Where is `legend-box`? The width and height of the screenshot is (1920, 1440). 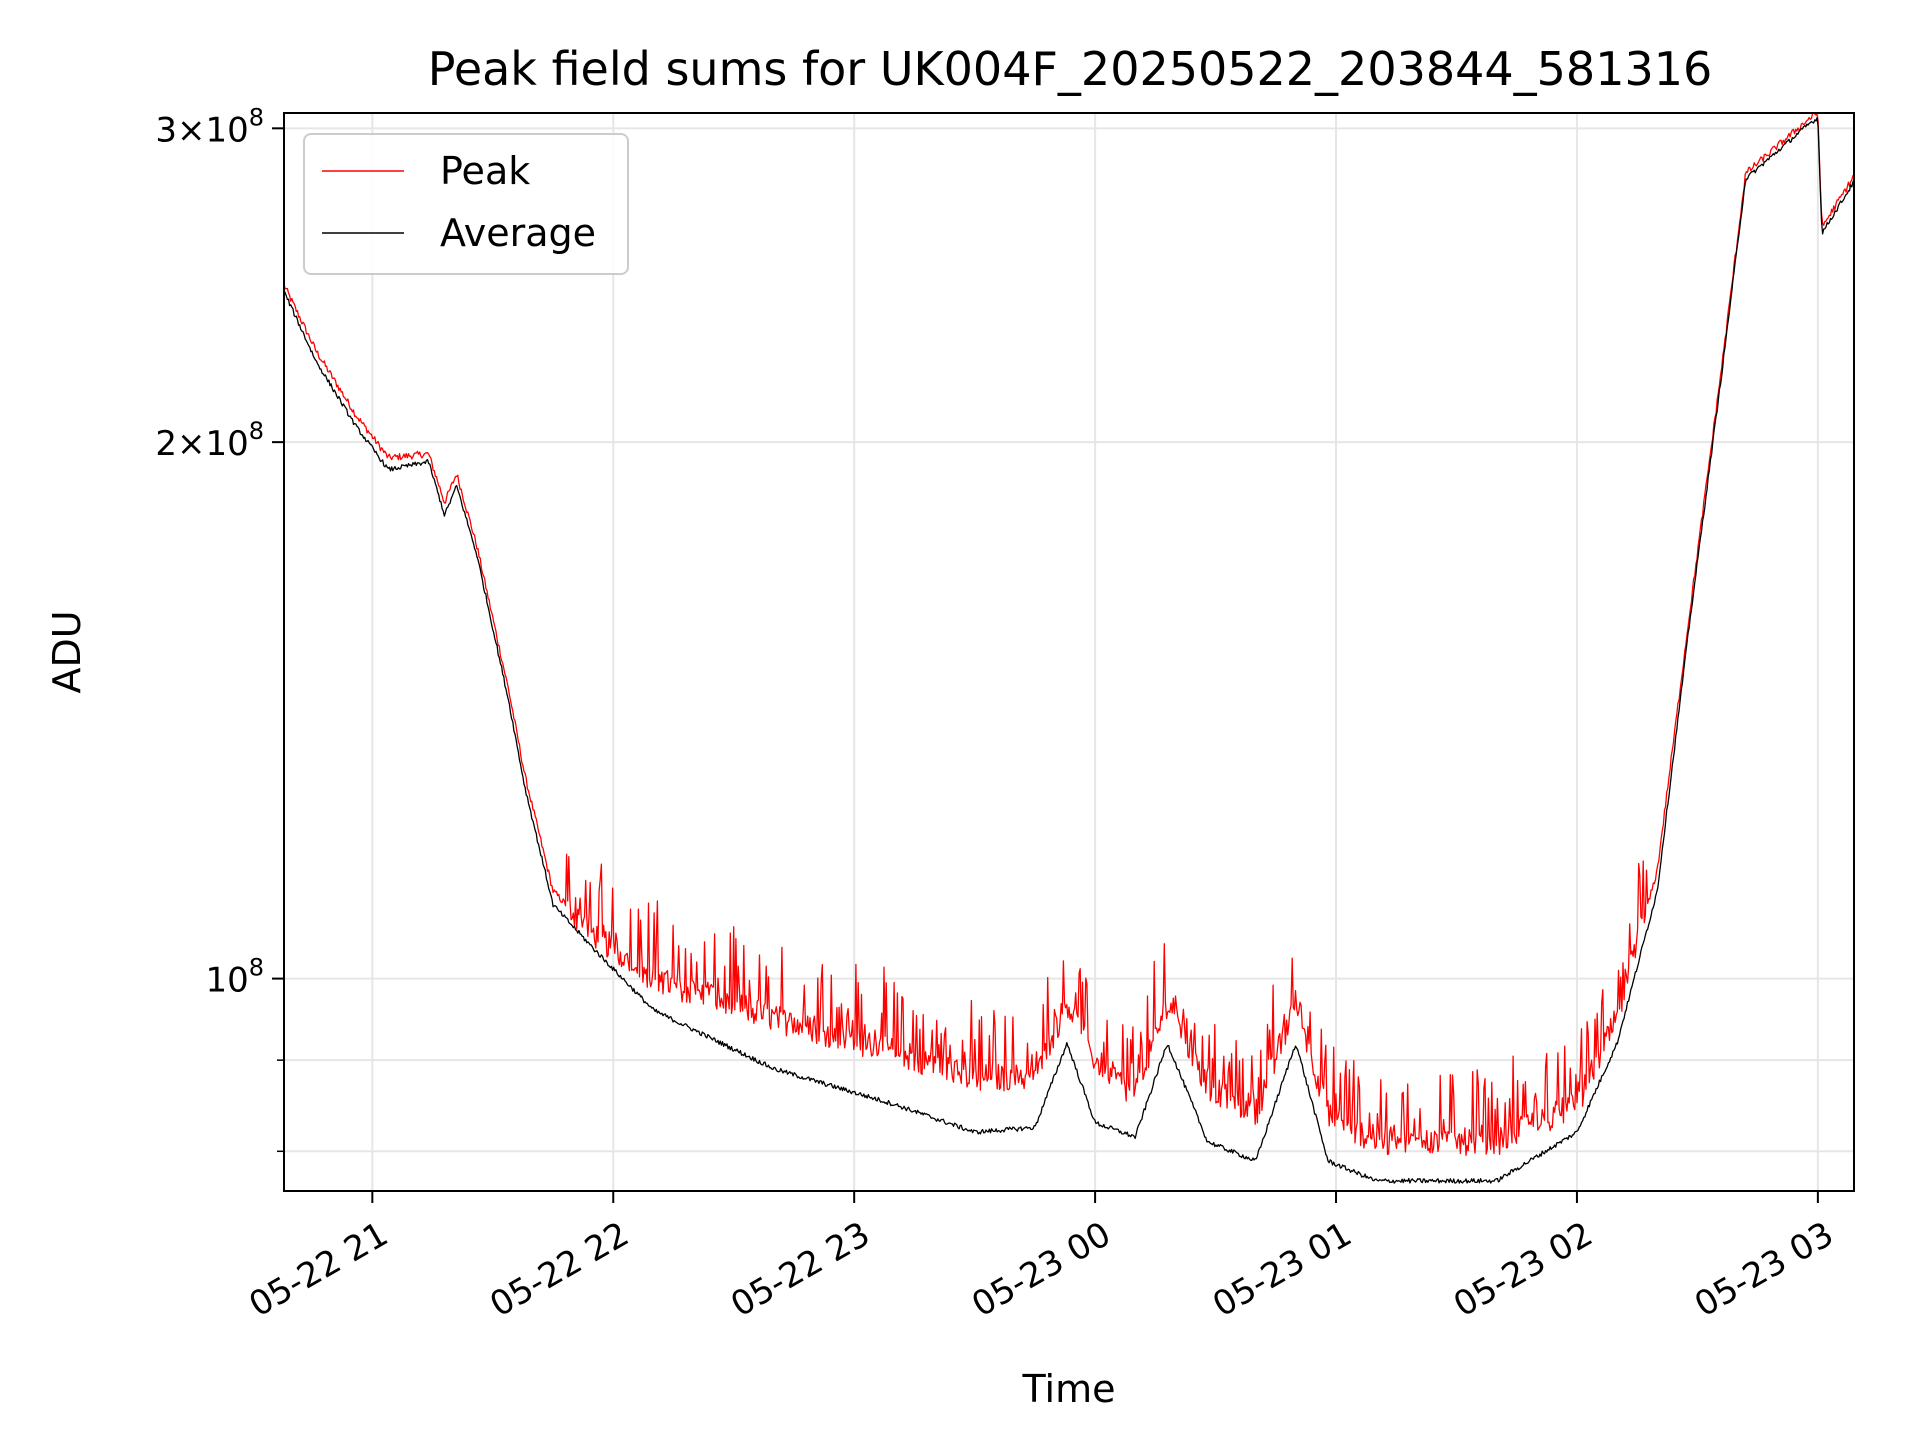 legend-box is located at coordinates (466, 204).